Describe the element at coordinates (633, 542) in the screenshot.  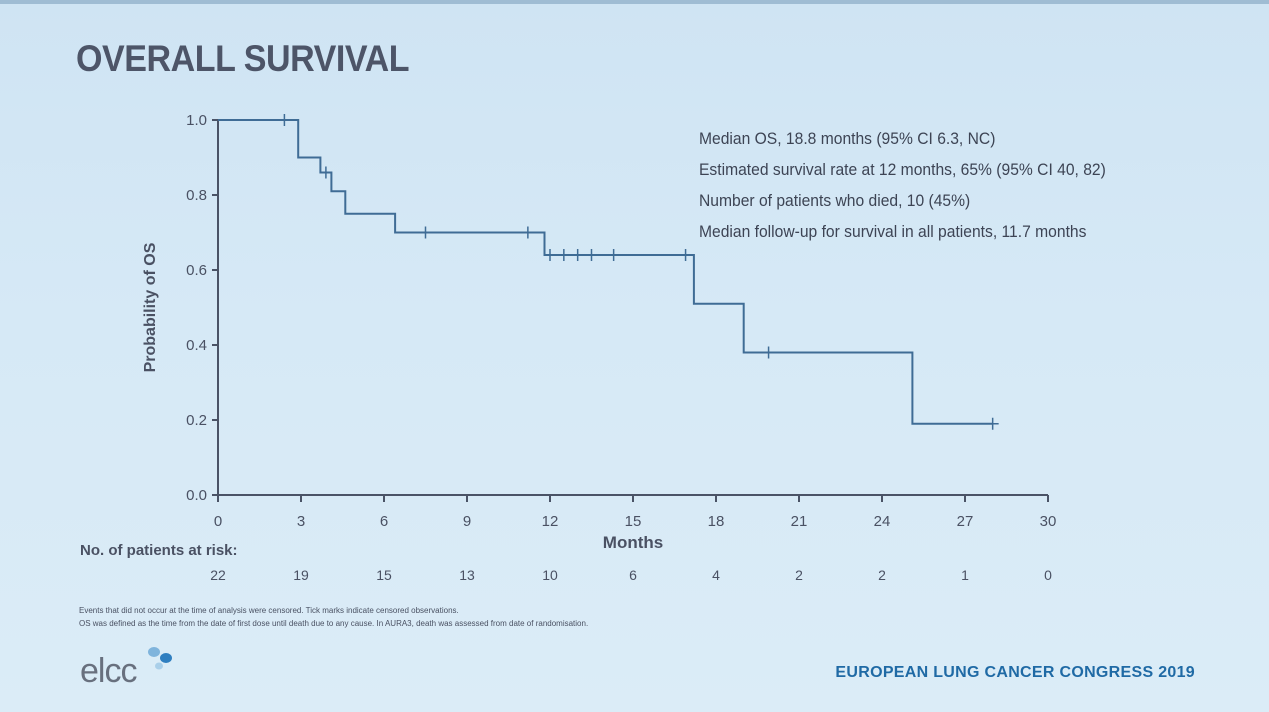
I see `x-axis-label: Months` at that location.